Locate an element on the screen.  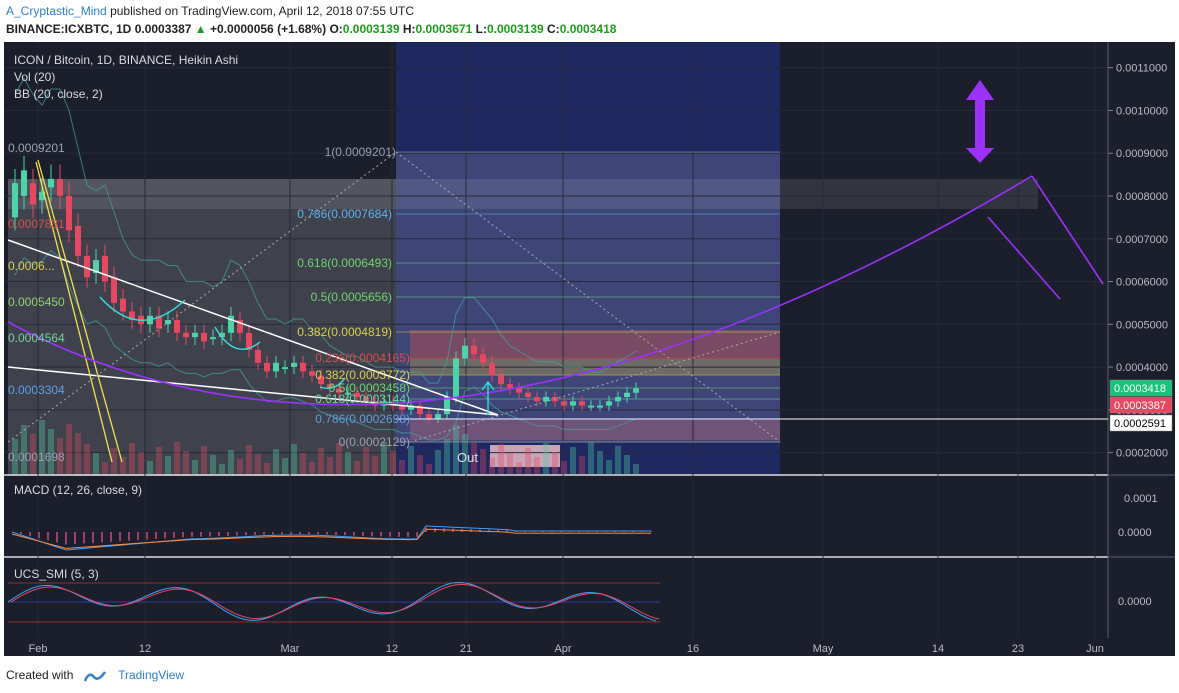
fib-left-label: 0.0001698 is located at coordinates (36, 457).